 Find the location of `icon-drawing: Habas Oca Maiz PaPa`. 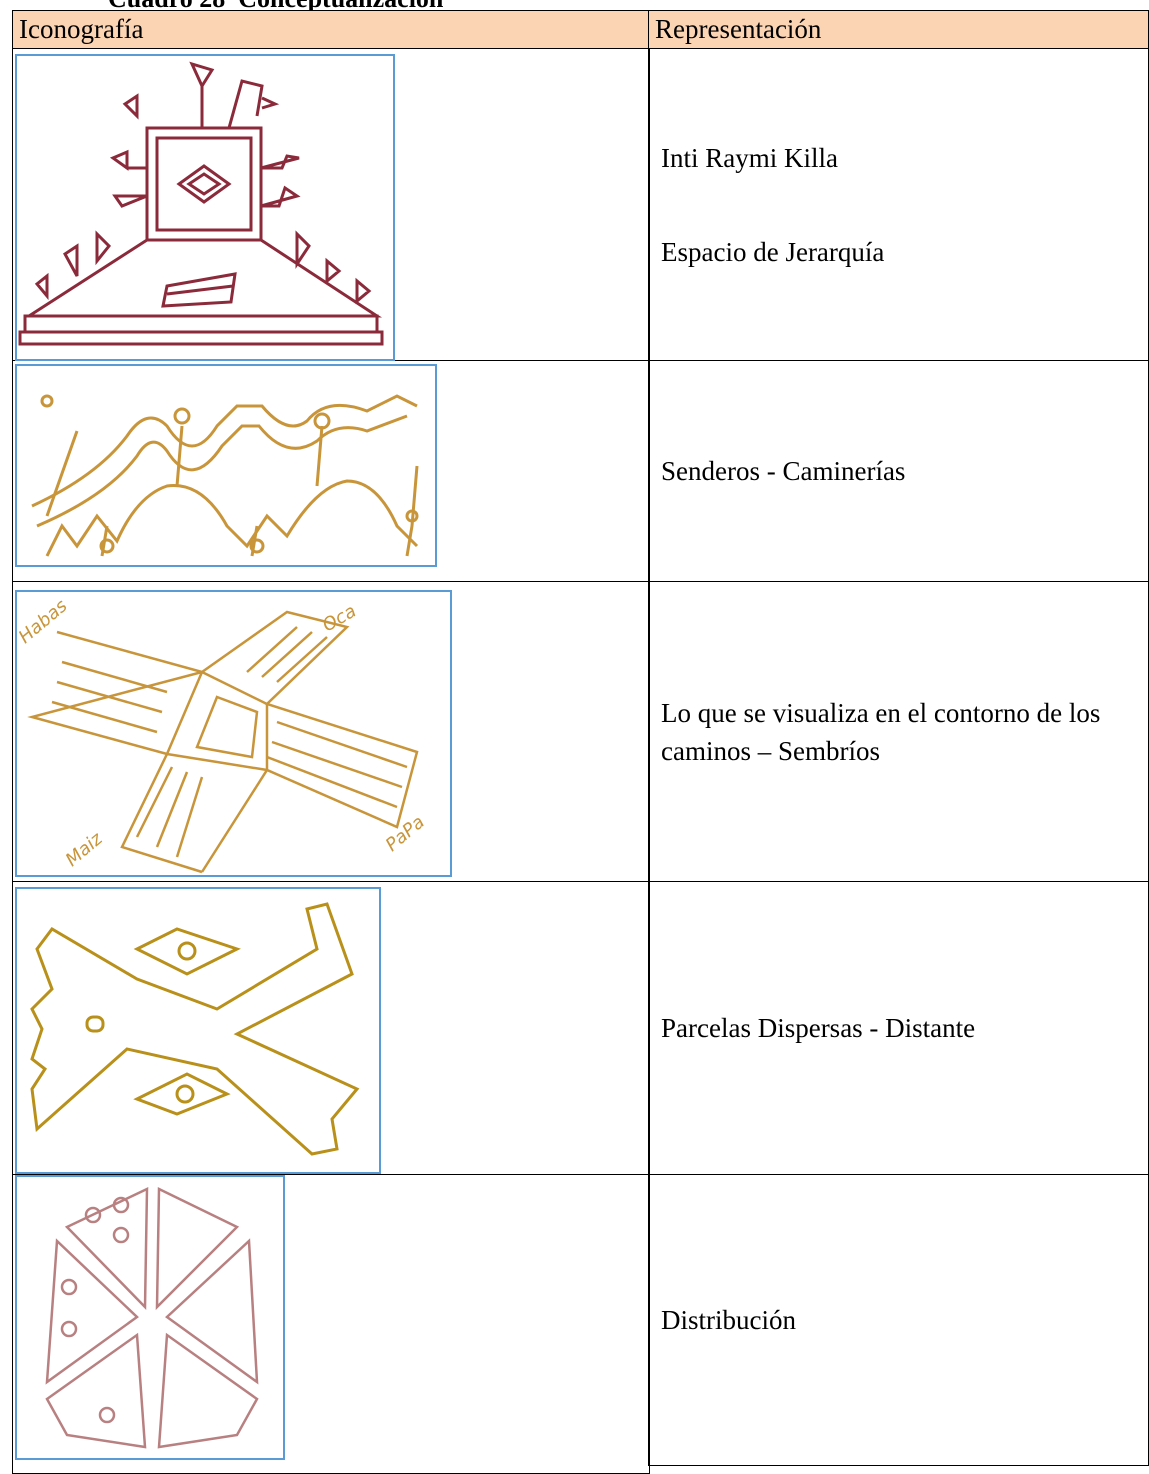

icon-drawing: Habas Oca Maiz PaPa is located at coordinates (223, 734).